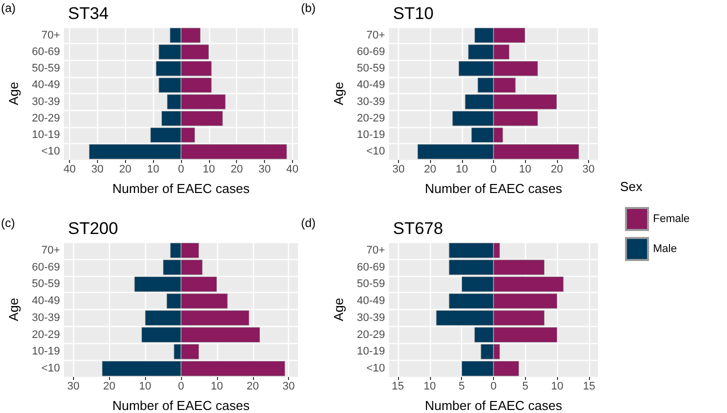 The width and height of the screenshot is (727, 413). I want to click on chart-title: ST678, so click(418, 228).